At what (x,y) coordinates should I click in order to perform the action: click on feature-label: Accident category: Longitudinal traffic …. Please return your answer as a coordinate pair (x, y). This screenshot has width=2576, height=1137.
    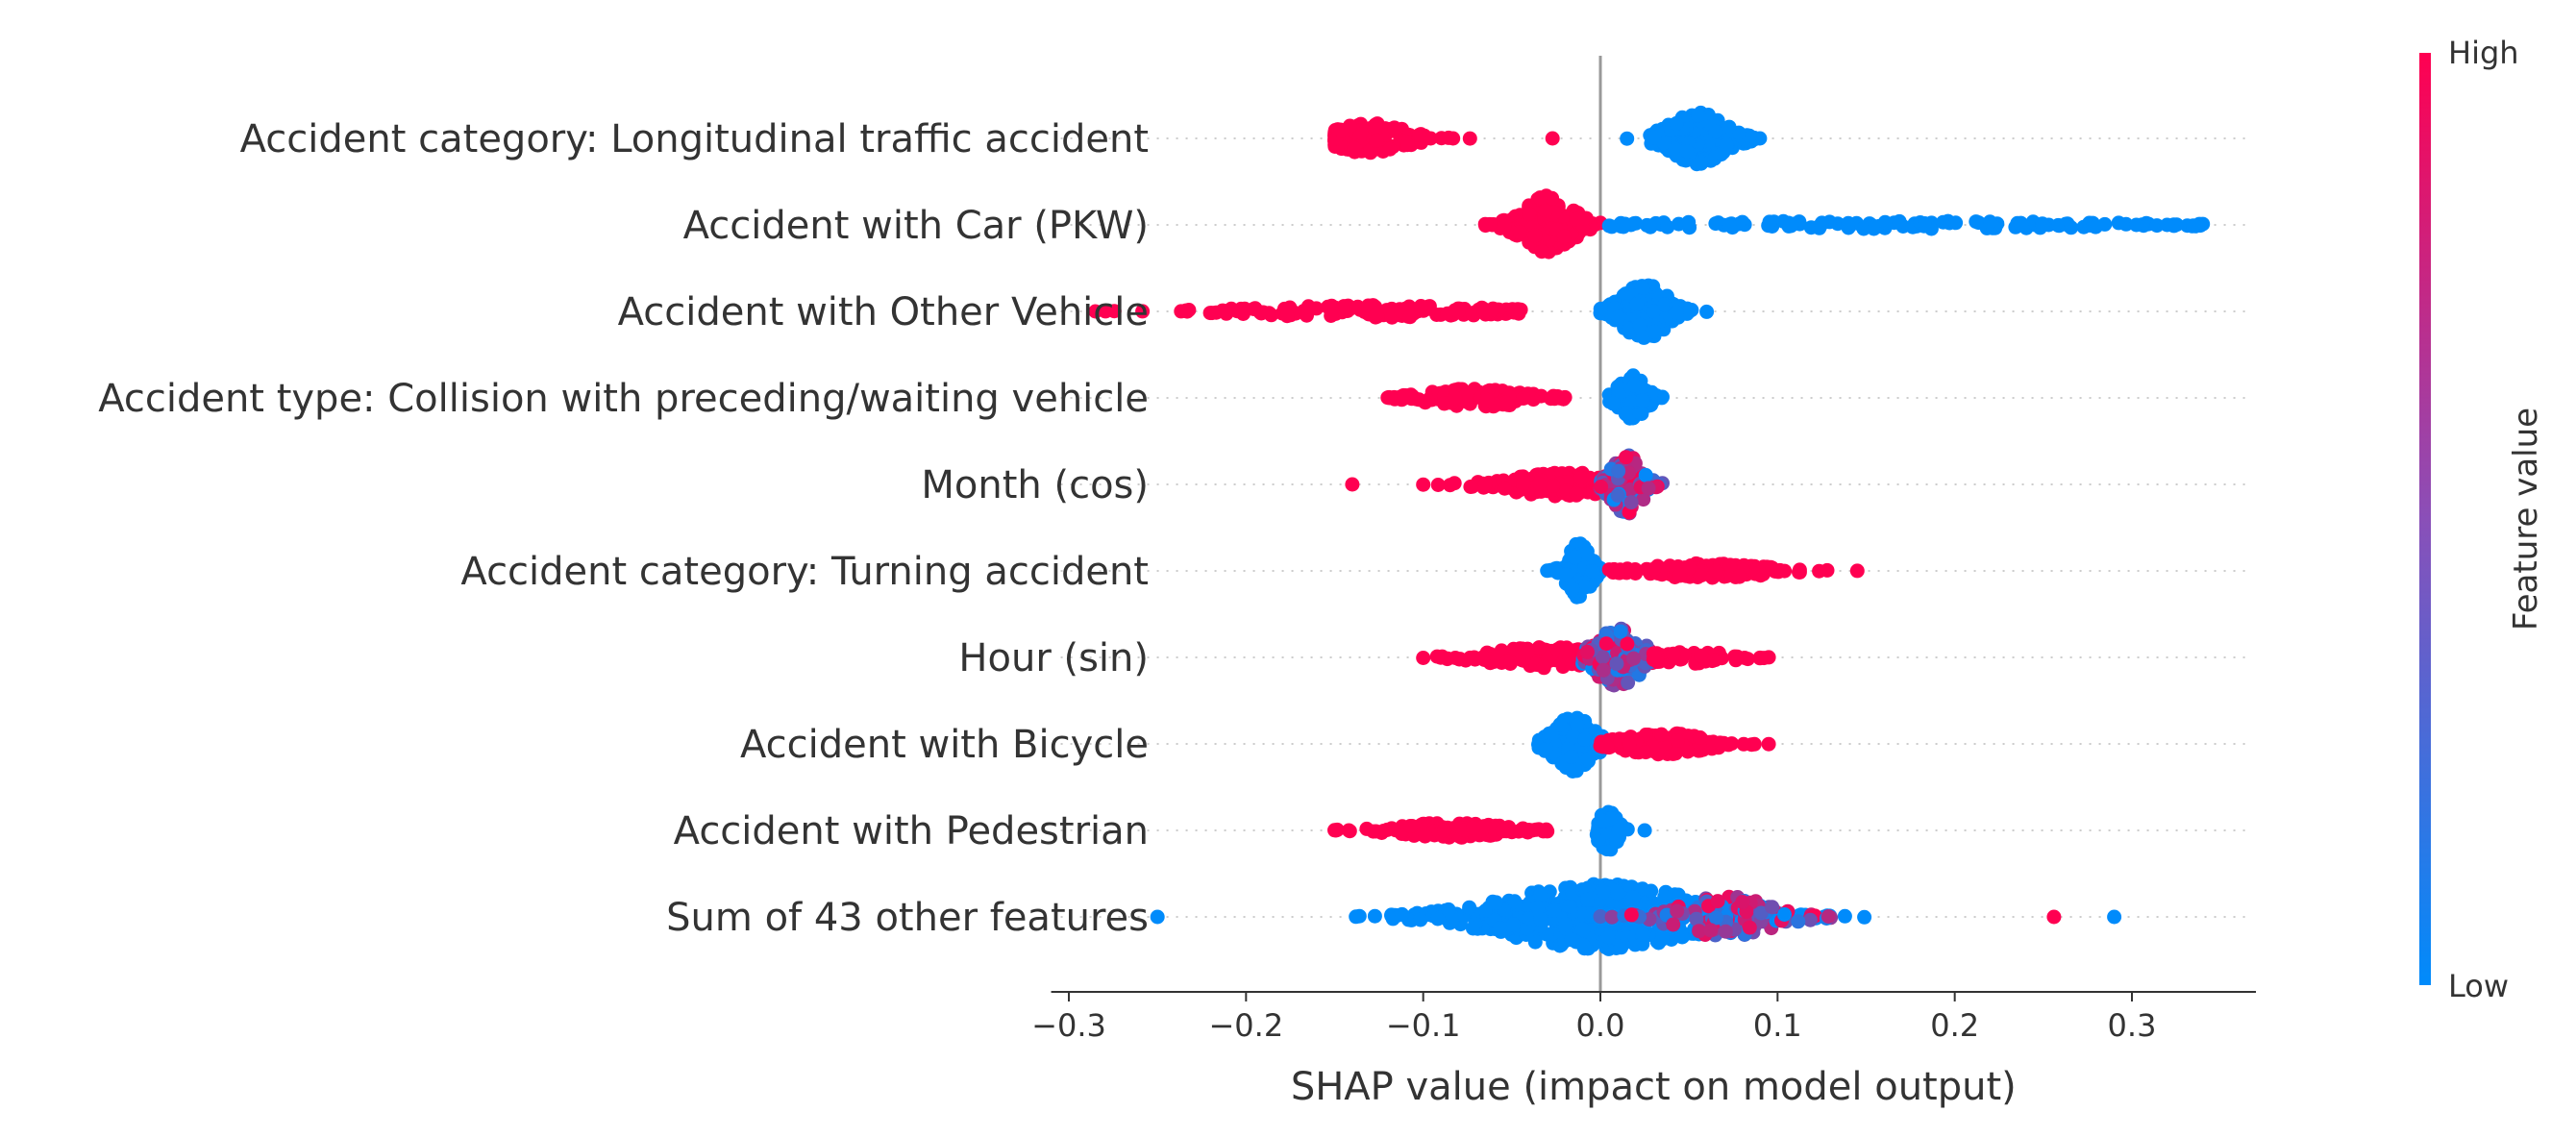
    Looking at the image, I should click on (695, 139).